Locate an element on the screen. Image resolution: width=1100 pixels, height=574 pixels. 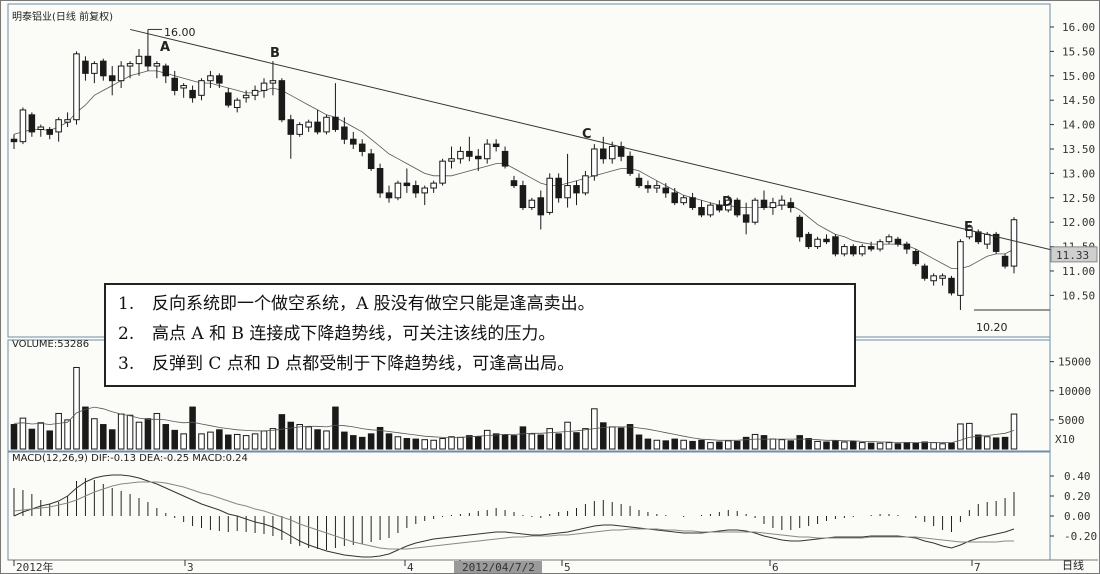
time-tick-label: 7 is located at coordinates (977, 567).